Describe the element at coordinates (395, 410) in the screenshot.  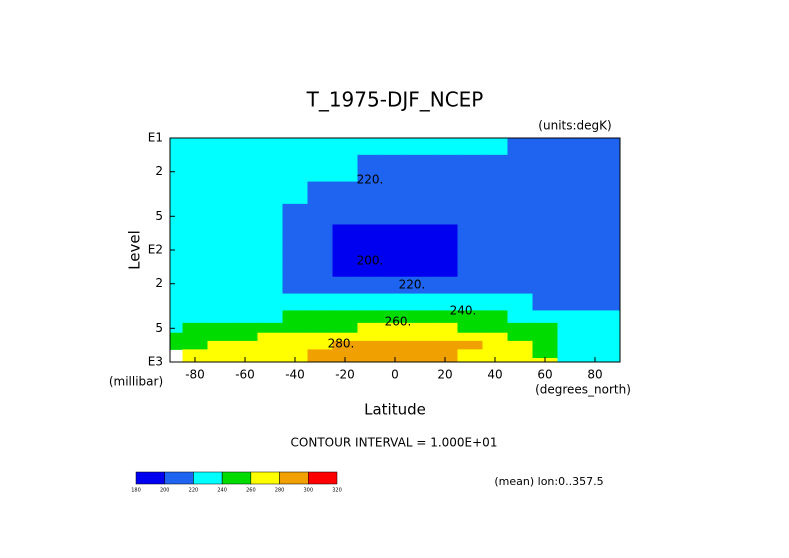
I see `x-axis-label: Latitude` at that location.